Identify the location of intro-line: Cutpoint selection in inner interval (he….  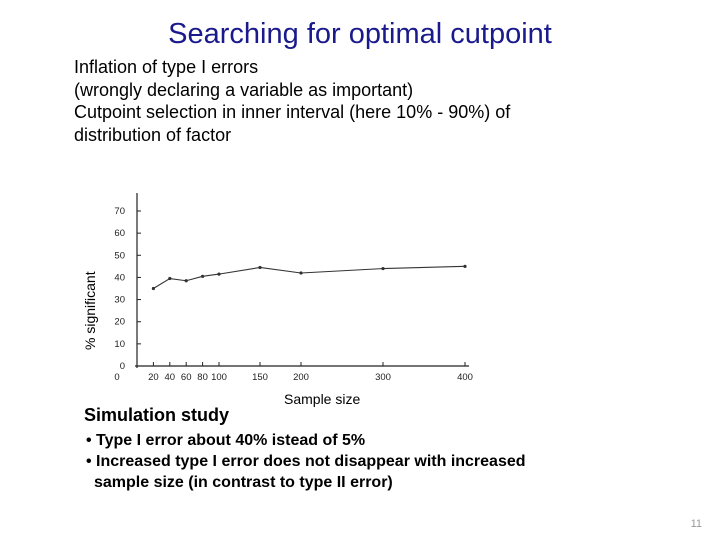
(292, 112).